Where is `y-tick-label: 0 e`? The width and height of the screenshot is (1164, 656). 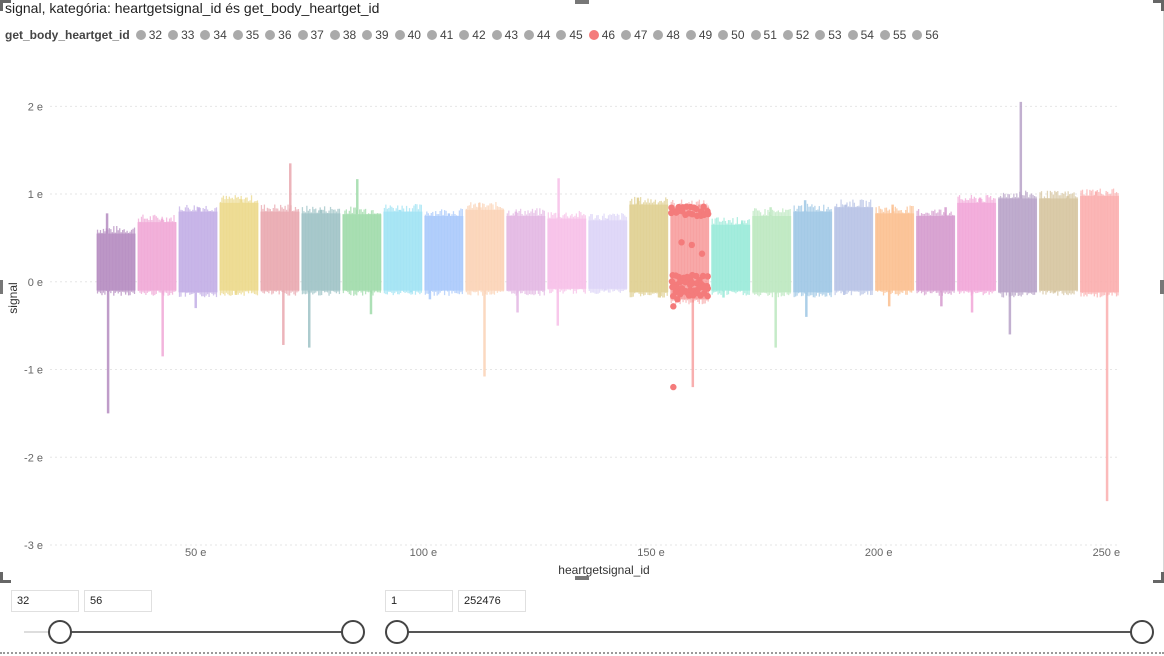 y-tick-label: 0 e is located at coordinates (35, 283).